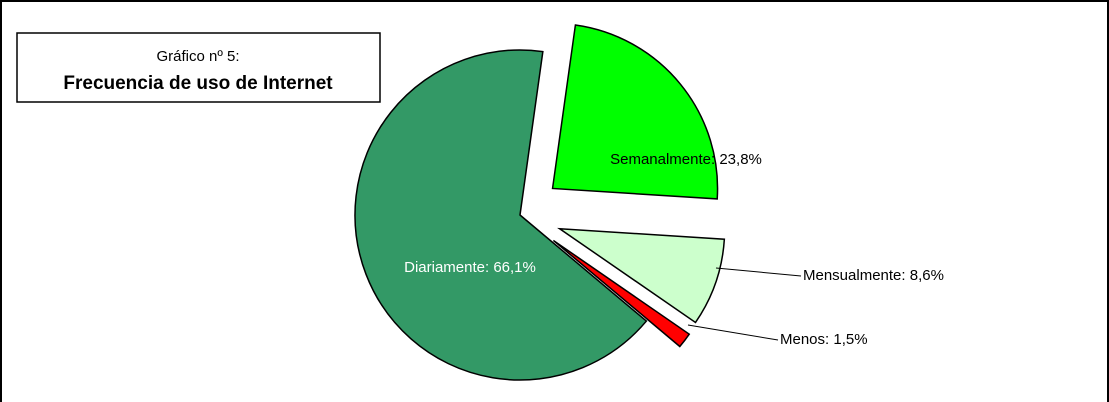 The image size is (1109, 402). What do you see at coordinates (197, 56) in the screenshot?
I see `chart-subtitle: Gráfico nº 5:` at bounding box center [197, 56].